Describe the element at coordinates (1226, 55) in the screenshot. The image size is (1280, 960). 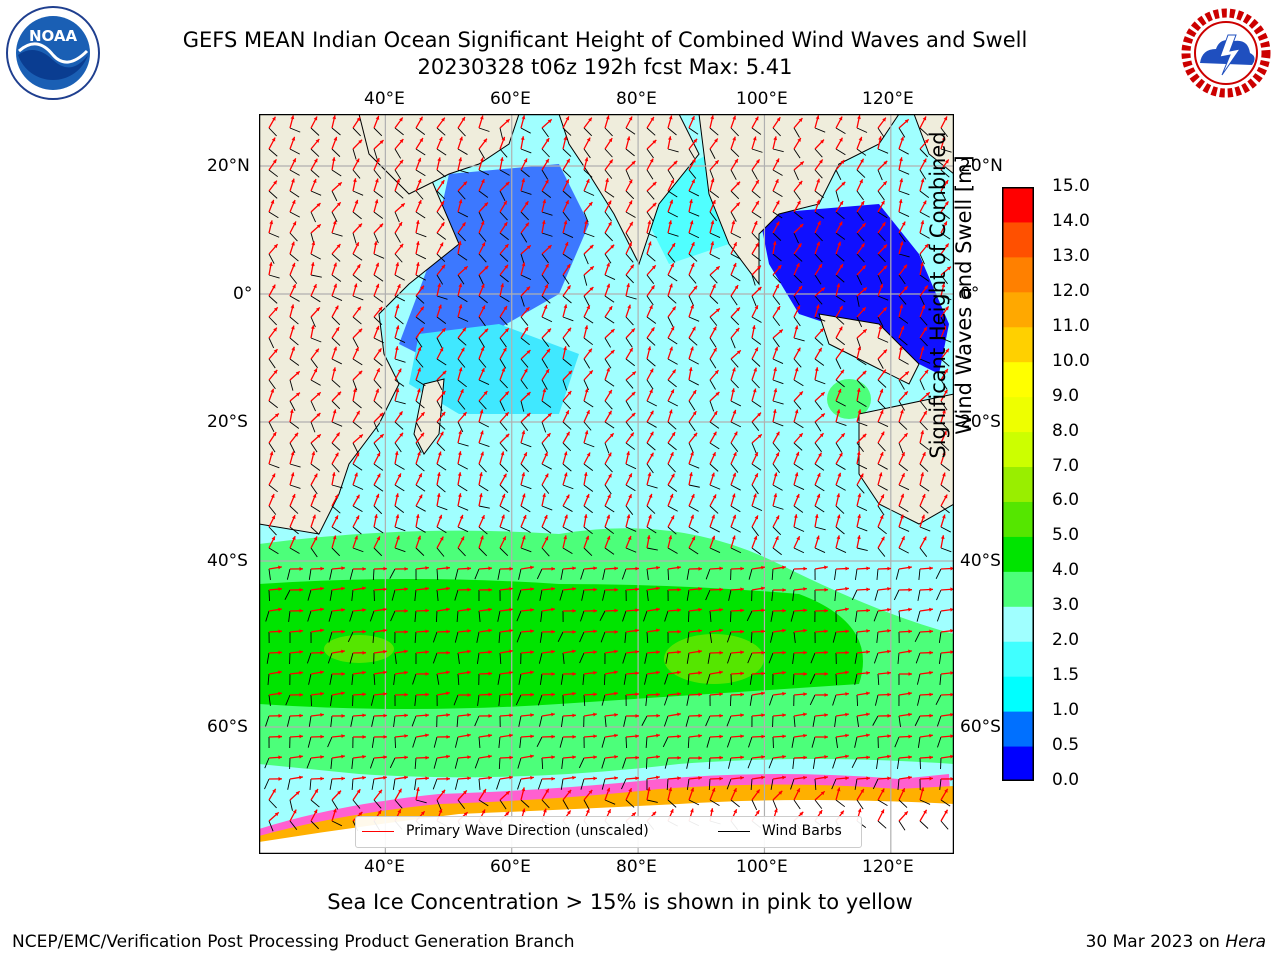
I see `nws-logo-icon` at that location.